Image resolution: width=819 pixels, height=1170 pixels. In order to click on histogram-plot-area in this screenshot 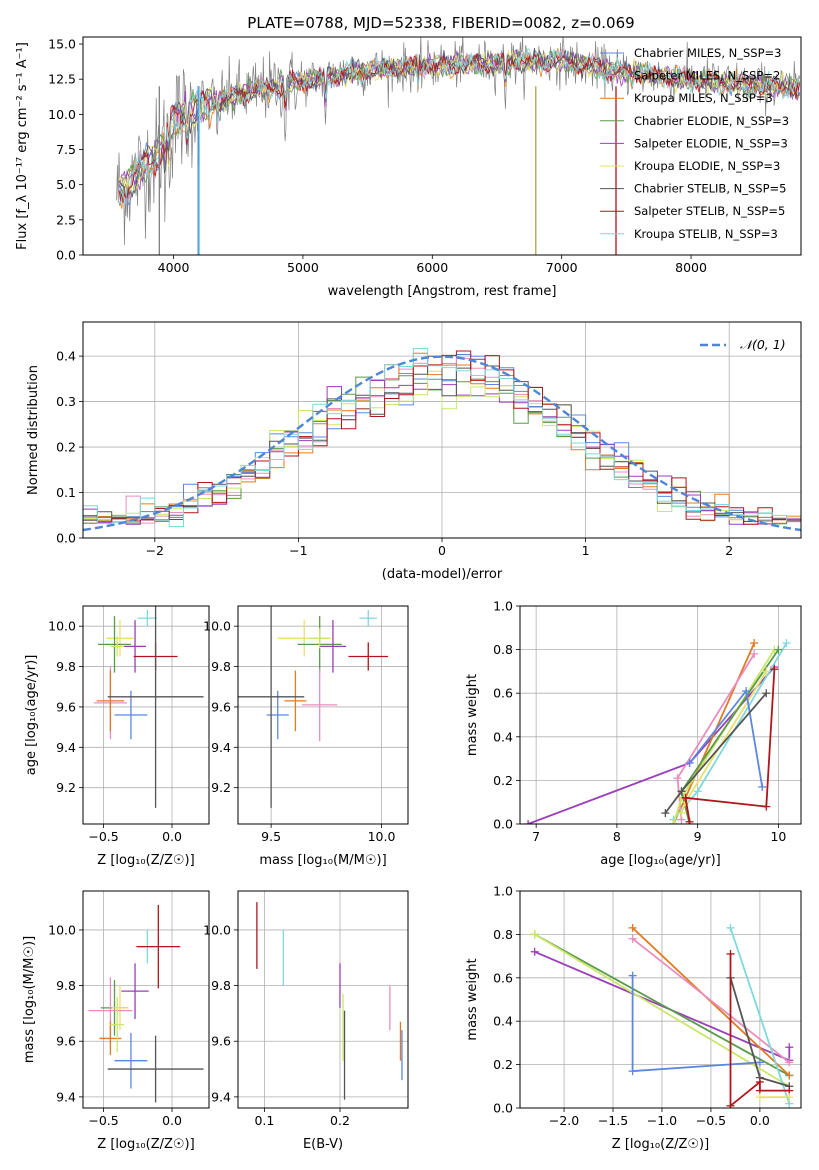, I will do `click(442, 440)`.